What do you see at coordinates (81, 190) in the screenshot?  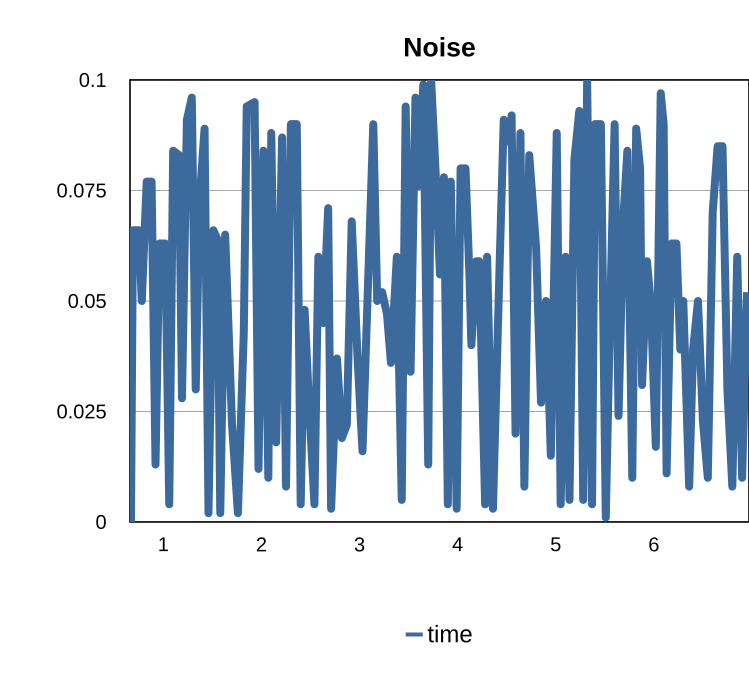 I see `y-tick-label: 0.075` at bounding box center [81, 190].